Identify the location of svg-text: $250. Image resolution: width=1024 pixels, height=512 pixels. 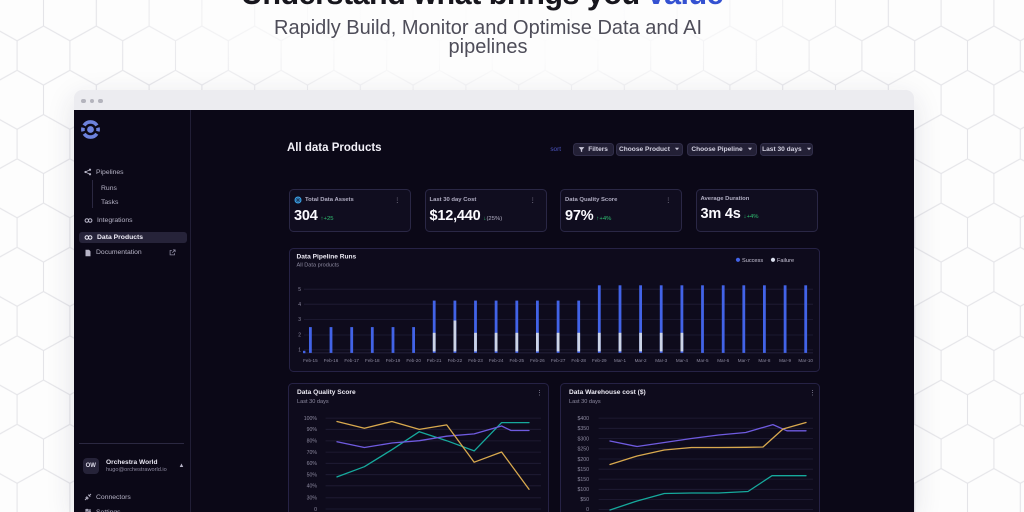
(583, 450).